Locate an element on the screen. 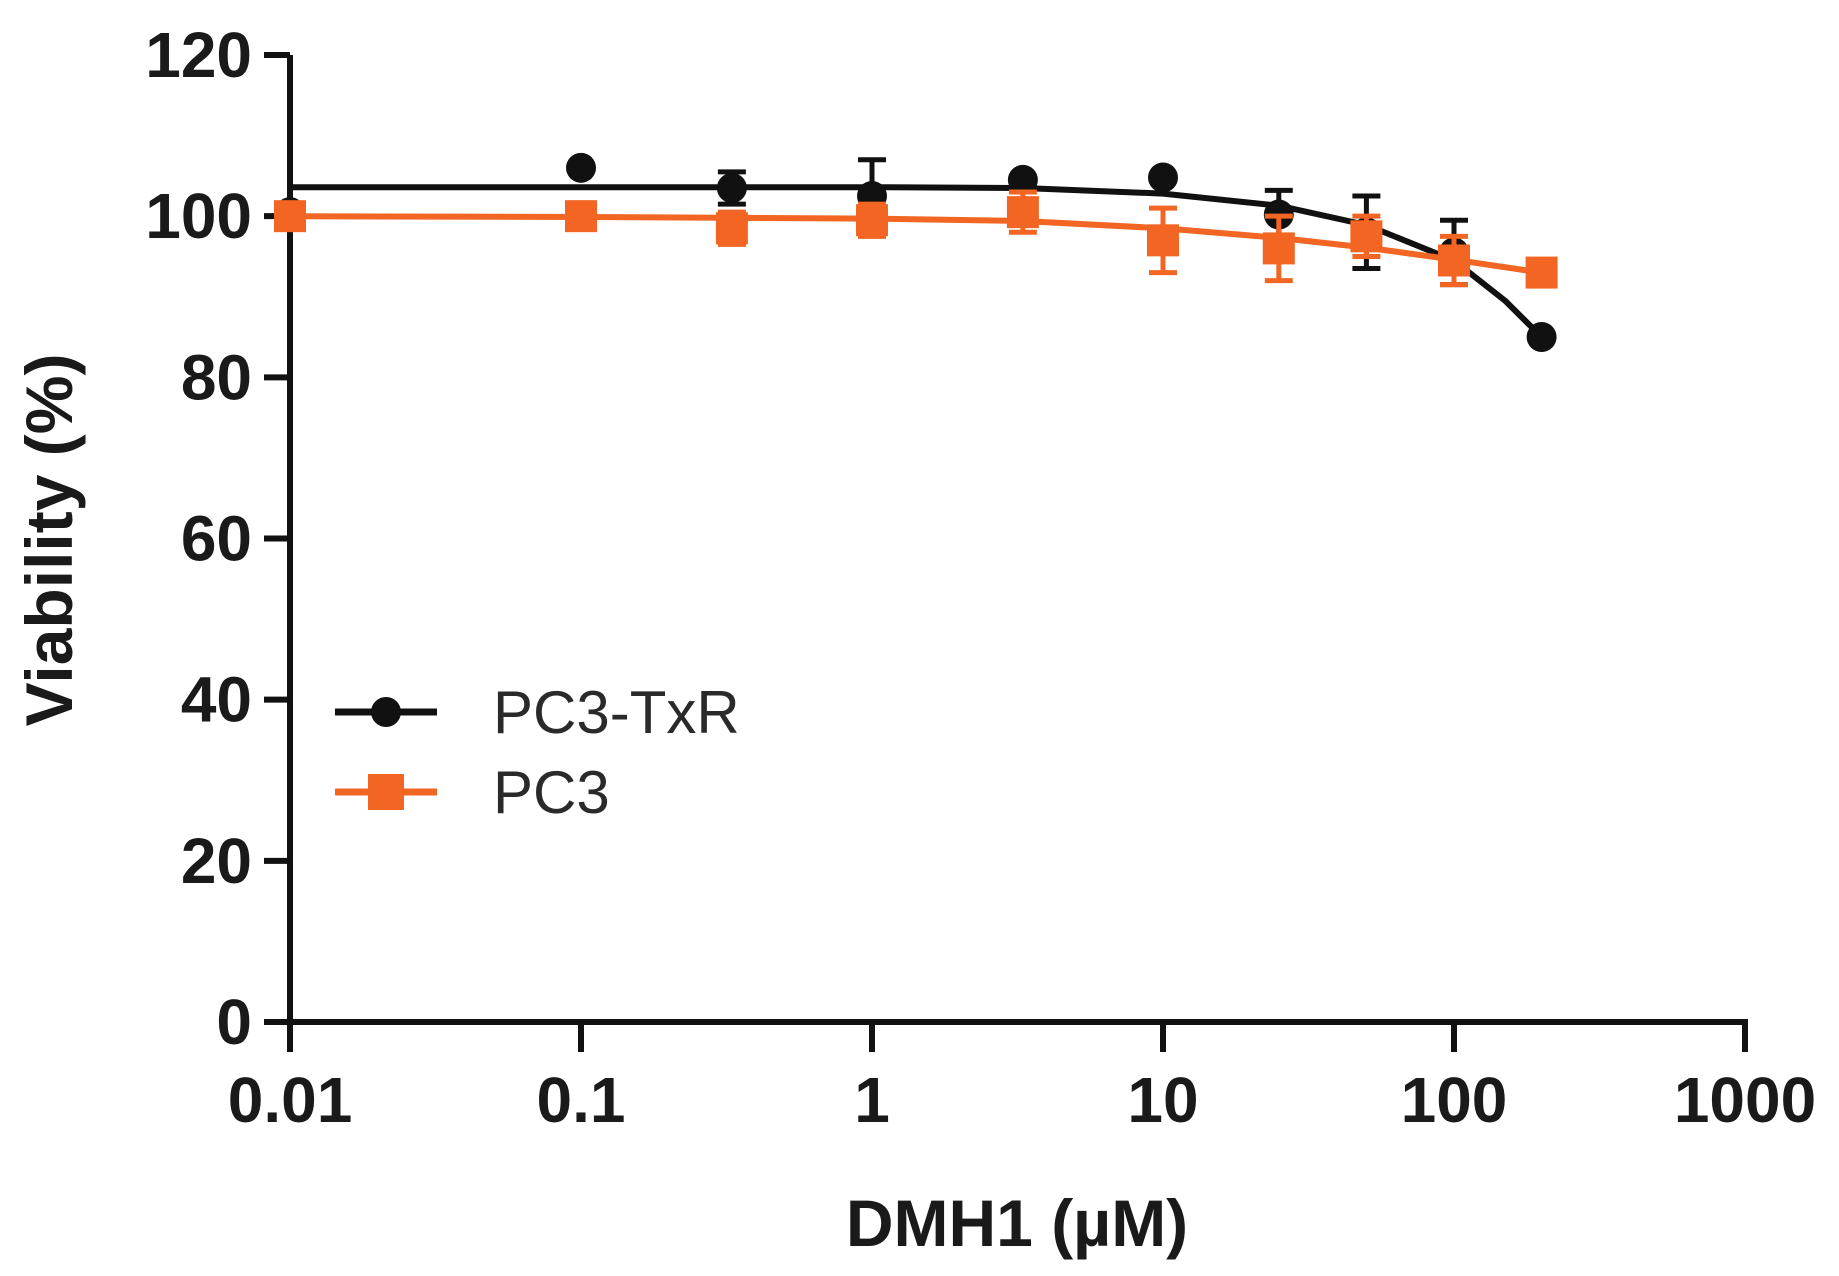 Image resolution: width=1839 pixels, height=1276 pixels. y-tick-label: 80 is located at coordinates (216, 377).